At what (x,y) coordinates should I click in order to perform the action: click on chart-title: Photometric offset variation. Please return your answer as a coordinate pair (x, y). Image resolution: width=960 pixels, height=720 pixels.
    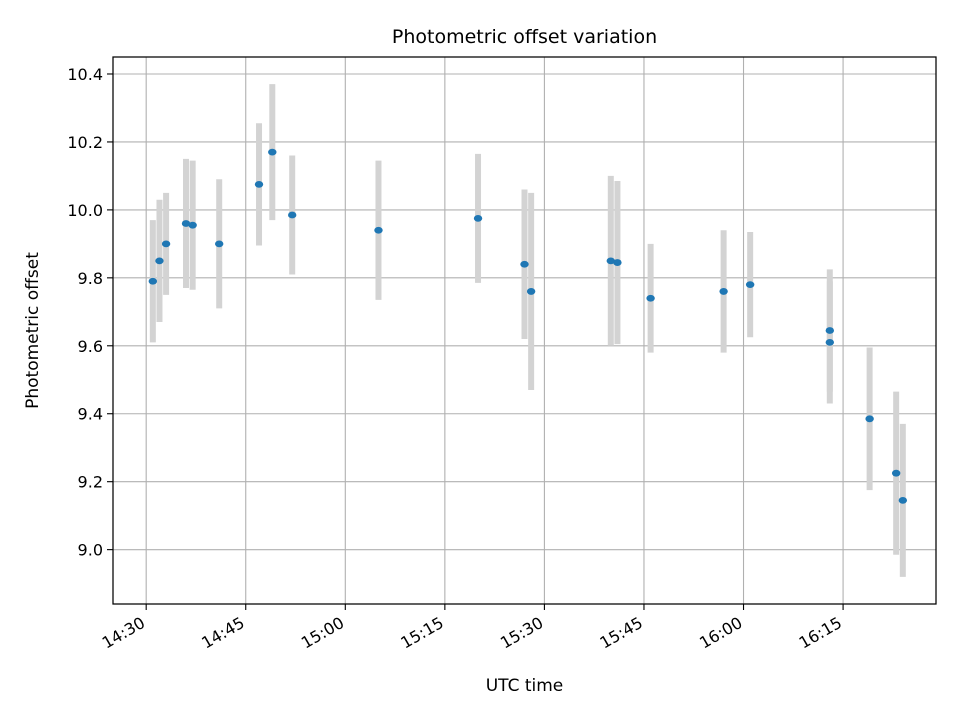
    Looking at the image, I should click on (524, 37).